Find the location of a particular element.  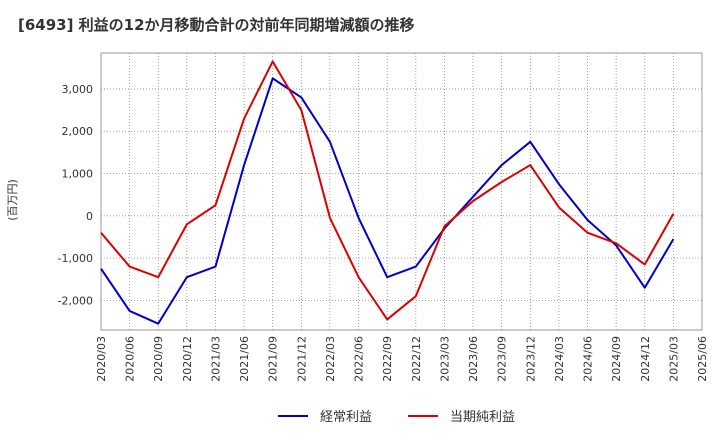

x-tick-label: 2020/03 is located at coordinates (101, 359).